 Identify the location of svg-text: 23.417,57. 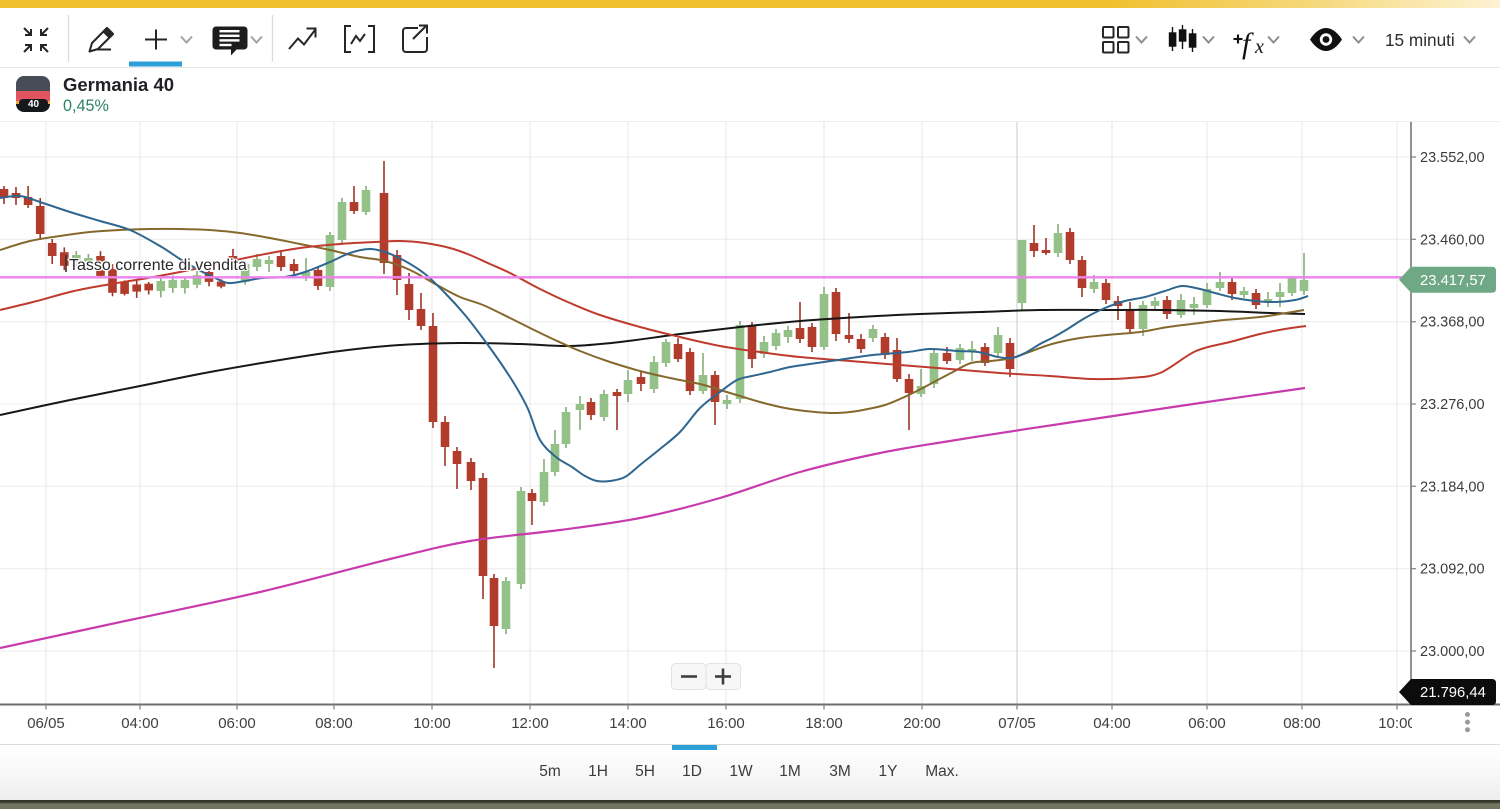
(1453, 281).